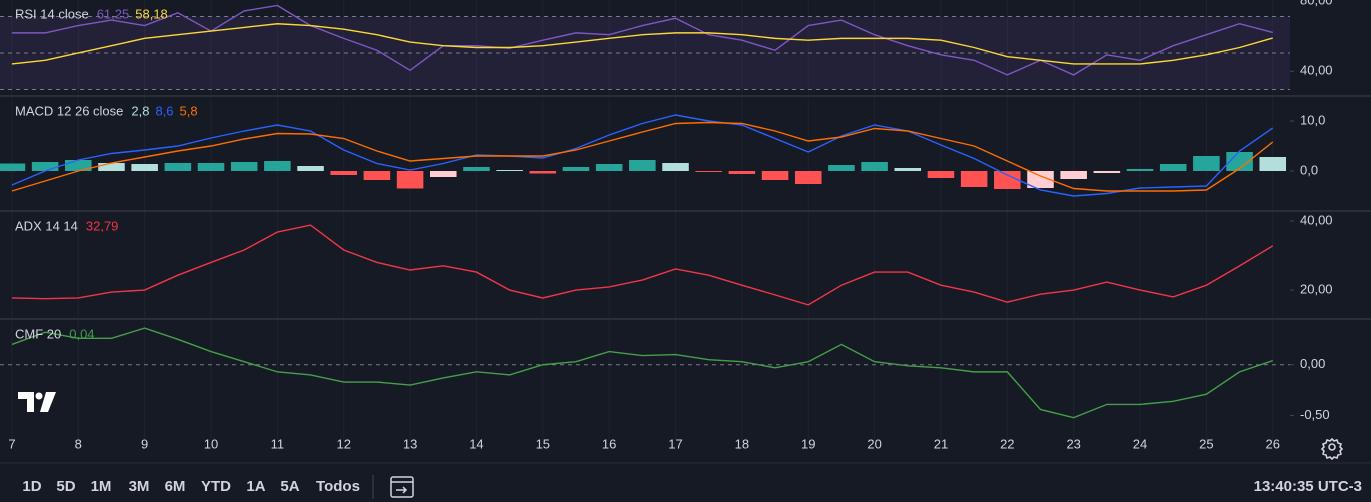 The width and height of the screenshot is (1371, 502). What do you see at coordinates (402, 487) in the screenshot?
I see `date-range-button` at bounding box center [402, 487].